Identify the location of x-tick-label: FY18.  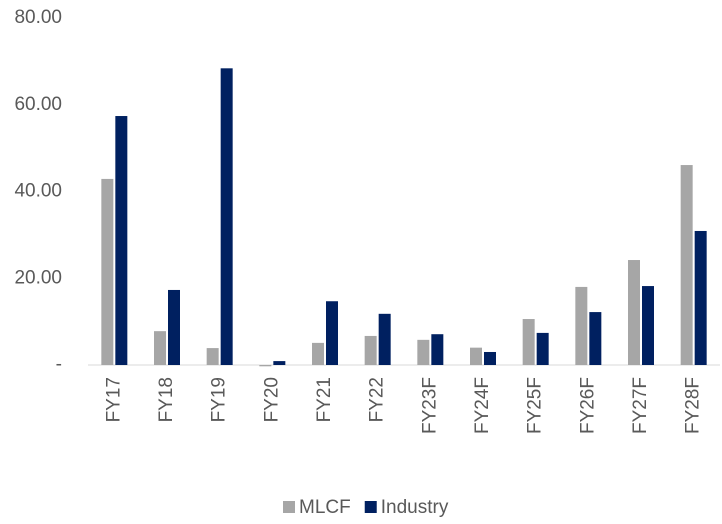
(166, 399).